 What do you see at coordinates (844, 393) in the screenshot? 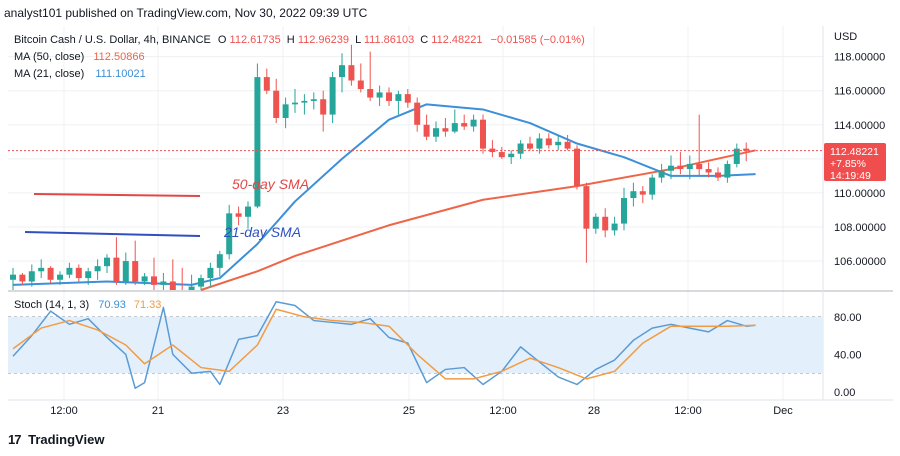
I see `stoch-tick-label: 0.00` at bounding box center [844, 393].